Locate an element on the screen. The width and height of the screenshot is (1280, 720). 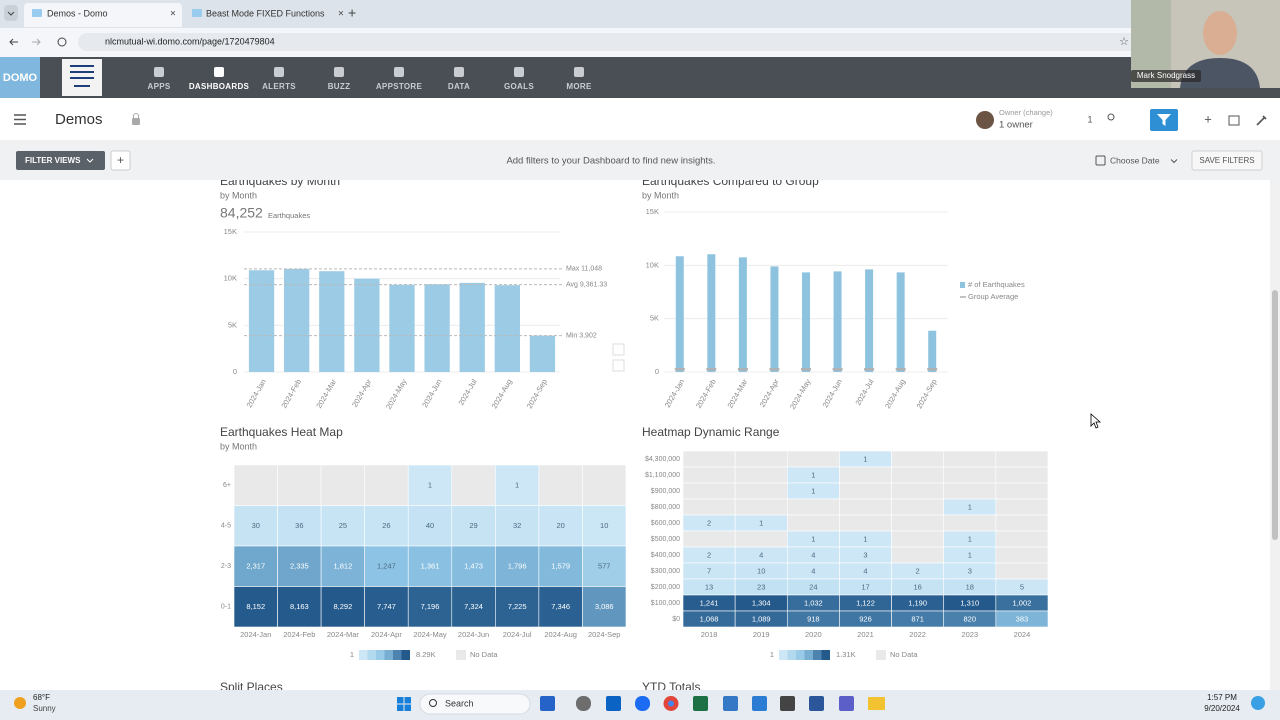
copilot-icon is located at coordinates (1258, 703).